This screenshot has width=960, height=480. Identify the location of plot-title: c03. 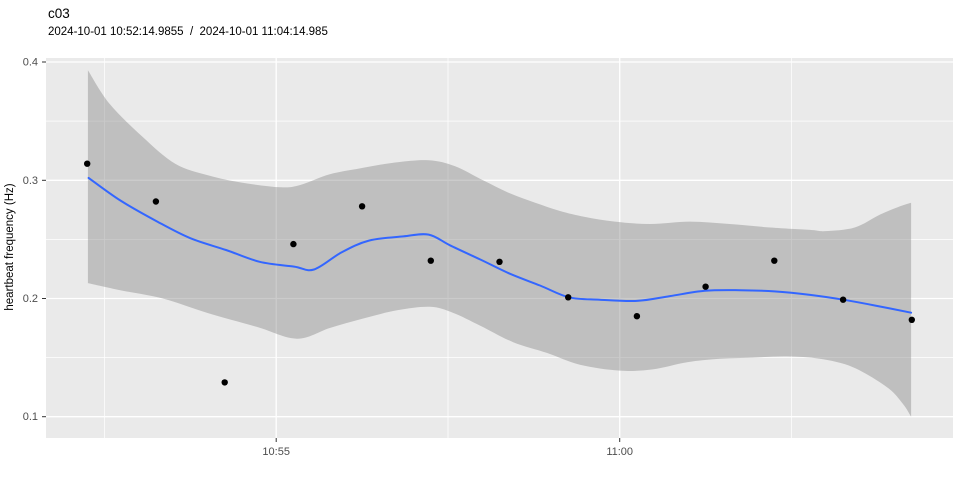
(59, 13).